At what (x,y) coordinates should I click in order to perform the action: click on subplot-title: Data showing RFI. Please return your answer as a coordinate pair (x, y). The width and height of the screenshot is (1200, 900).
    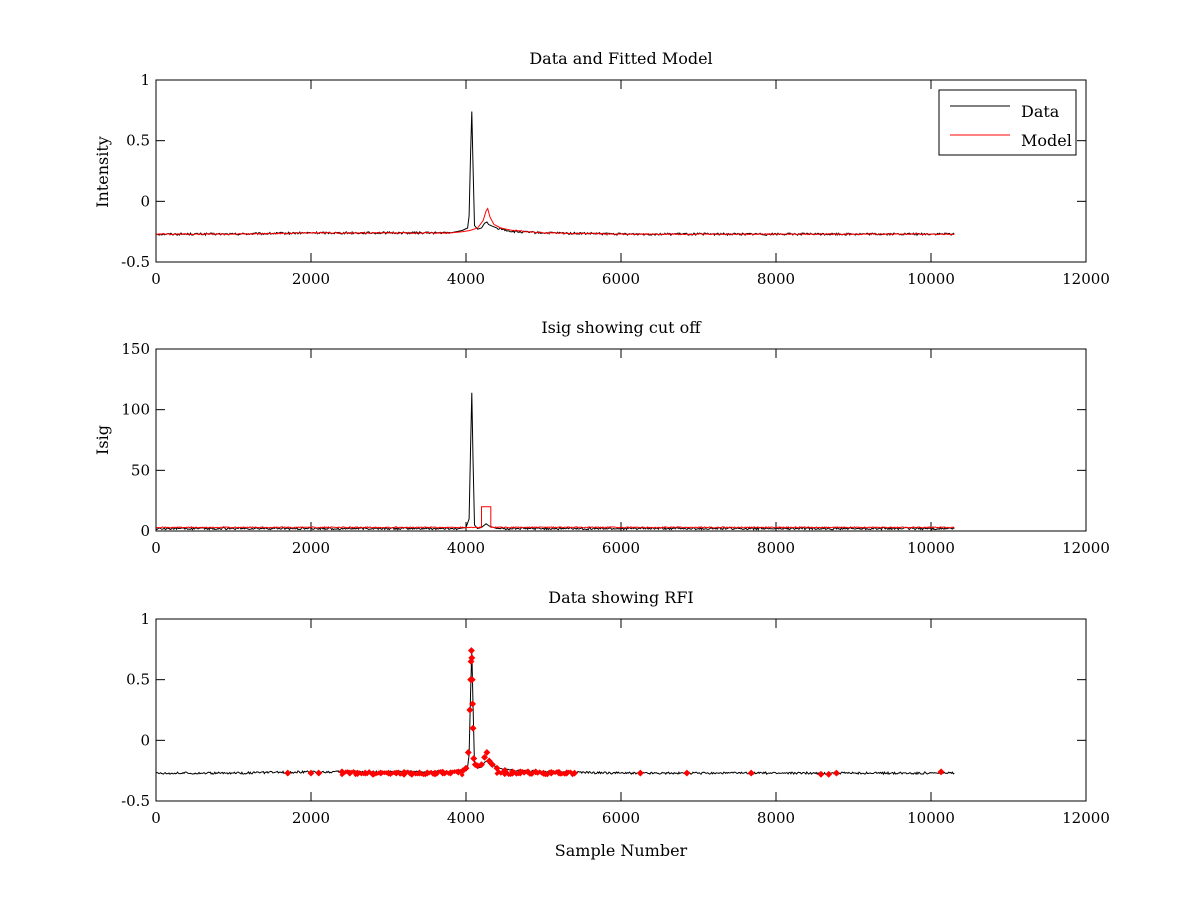
    Looking at the image, I should click on (620, 597).